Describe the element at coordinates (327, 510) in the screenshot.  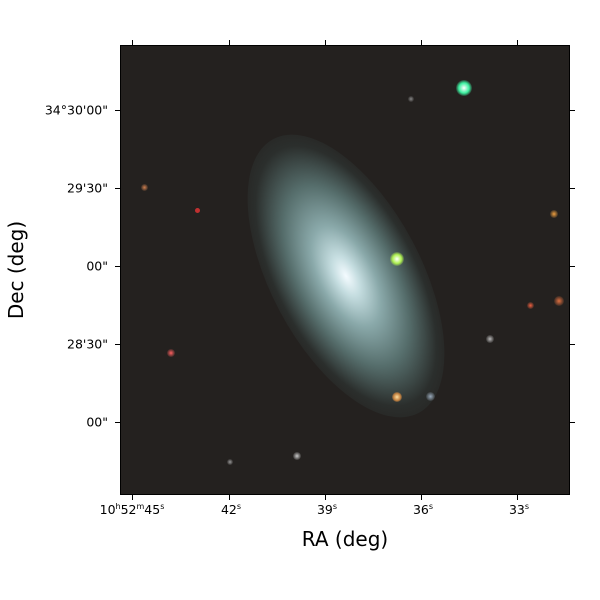
I see `x-tick-label: 39s` at that location.